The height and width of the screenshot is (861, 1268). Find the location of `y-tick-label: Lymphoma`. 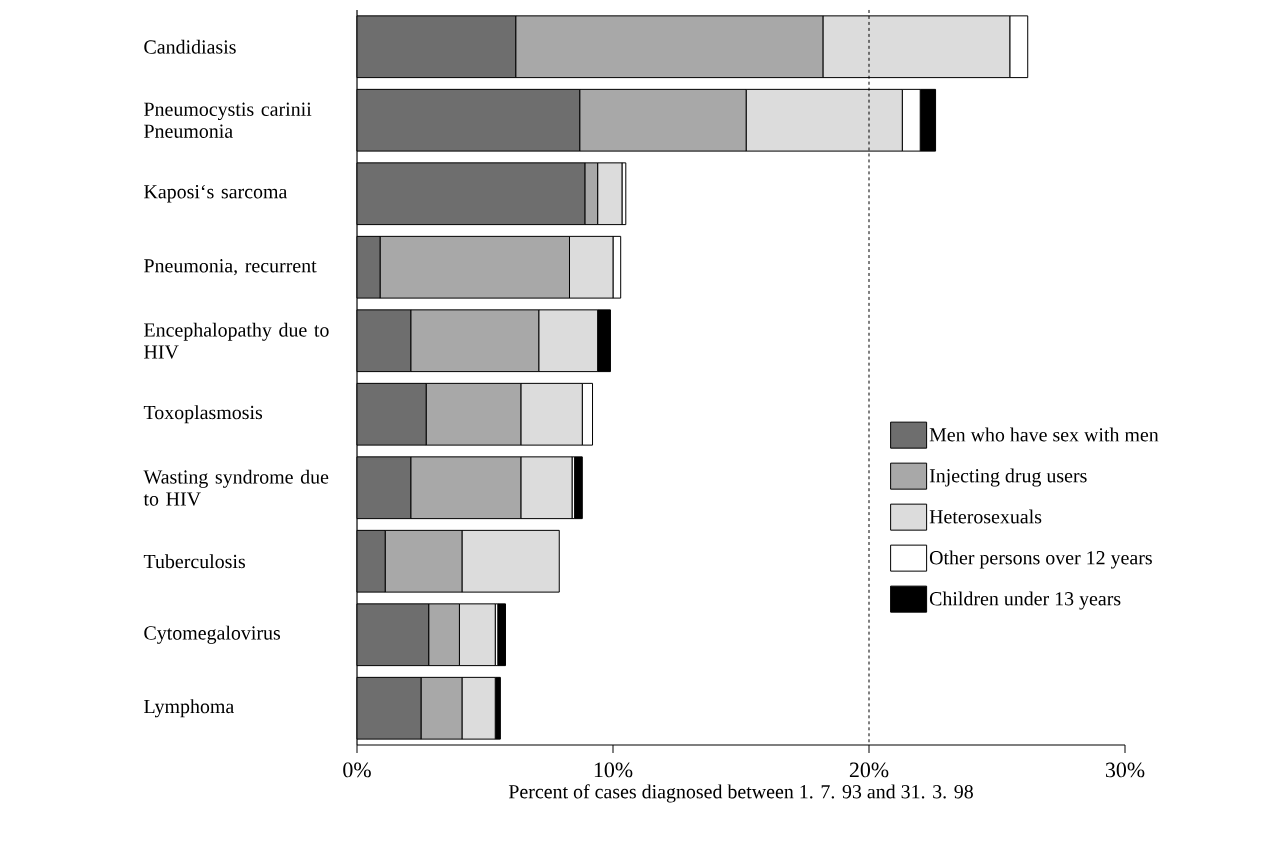

y-tick-label: Lymphoma is located at coordinates (189, 708).